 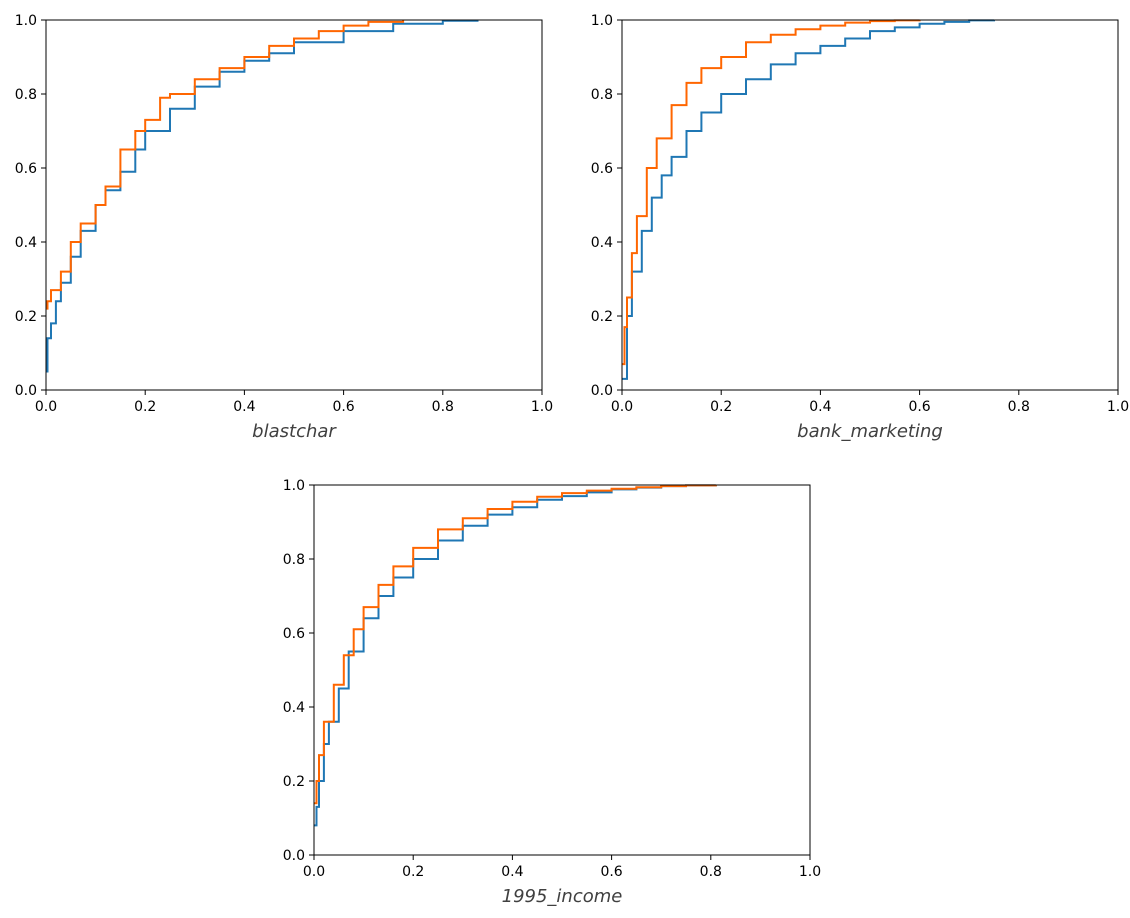 I want to click on x-axis-label: 1995_income, so click(x=562, y=896).